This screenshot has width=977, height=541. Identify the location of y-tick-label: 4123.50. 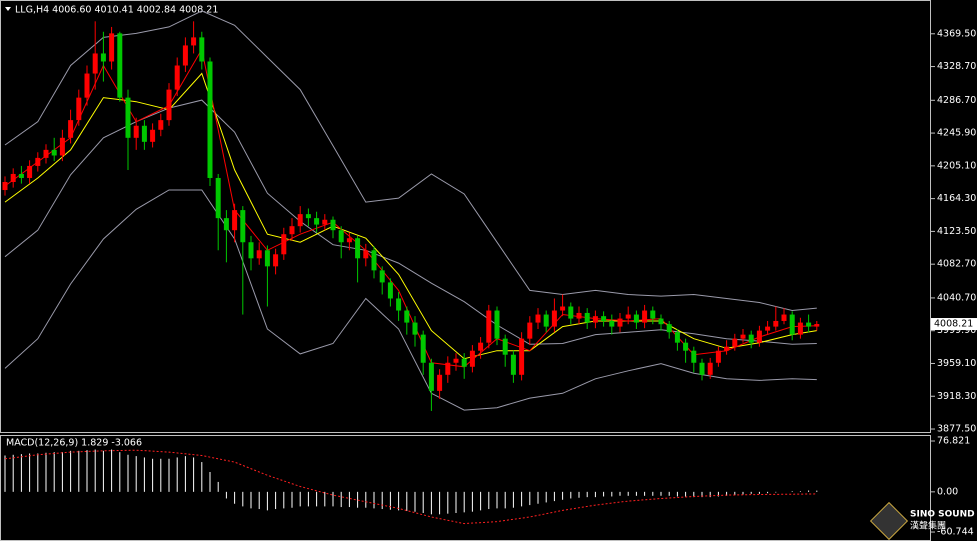
(956, 231).